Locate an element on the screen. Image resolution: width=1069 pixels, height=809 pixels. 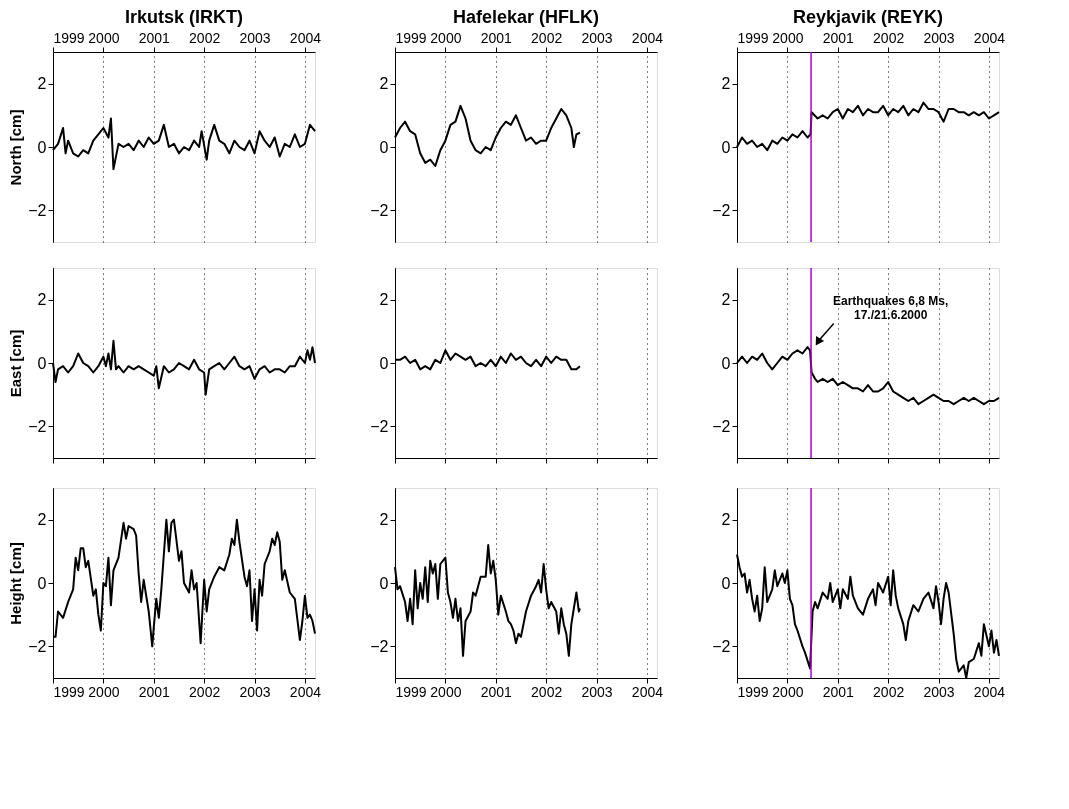
y-axis-title: East [cm] is located at coordinates (16, 363).